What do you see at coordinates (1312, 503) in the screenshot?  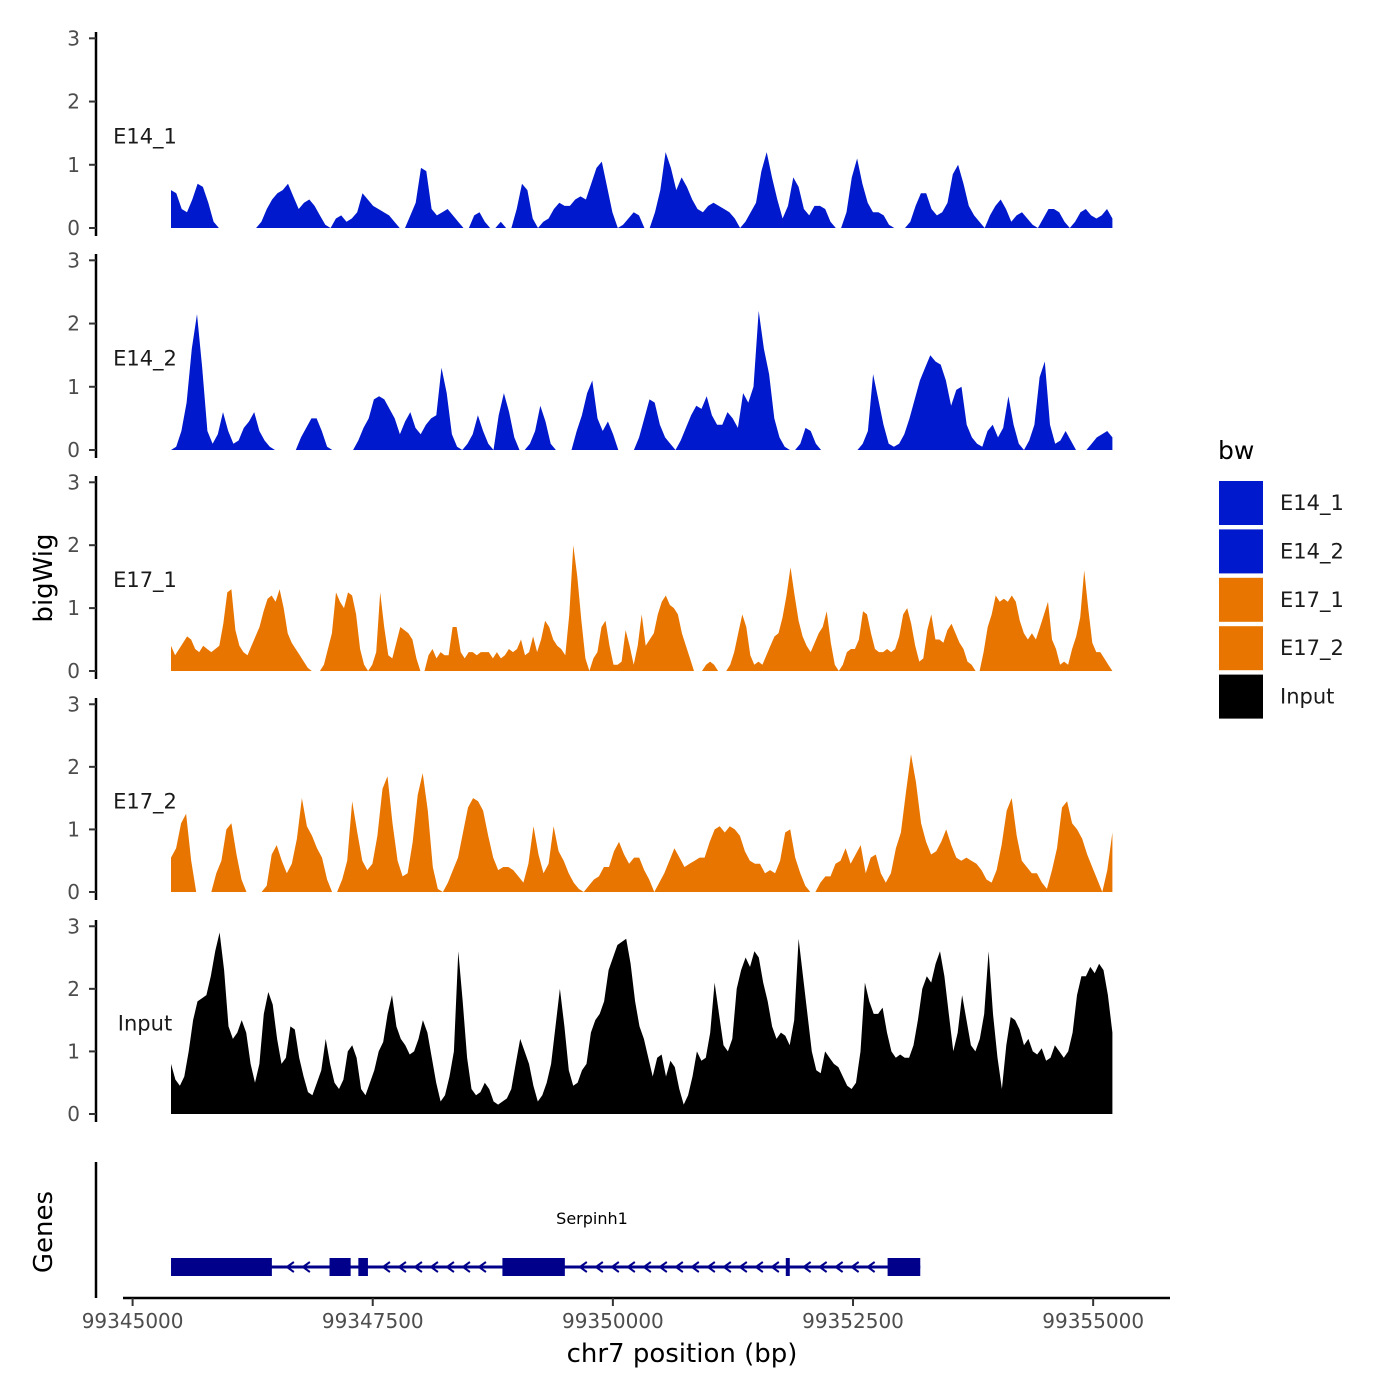 I see `legend-label-e14-1: E14_1` at bounding box center [1312, 503].